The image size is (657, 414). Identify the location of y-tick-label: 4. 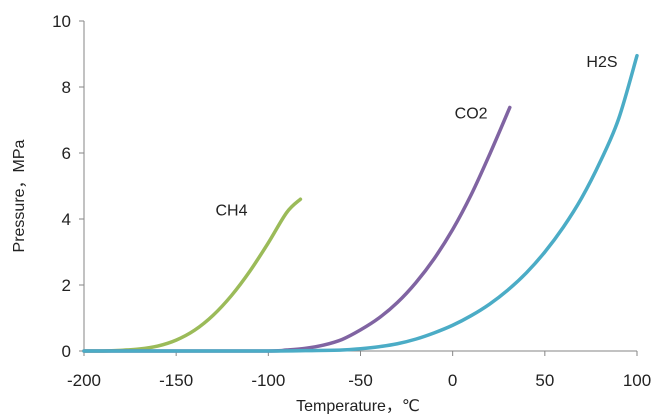
(66, 219).